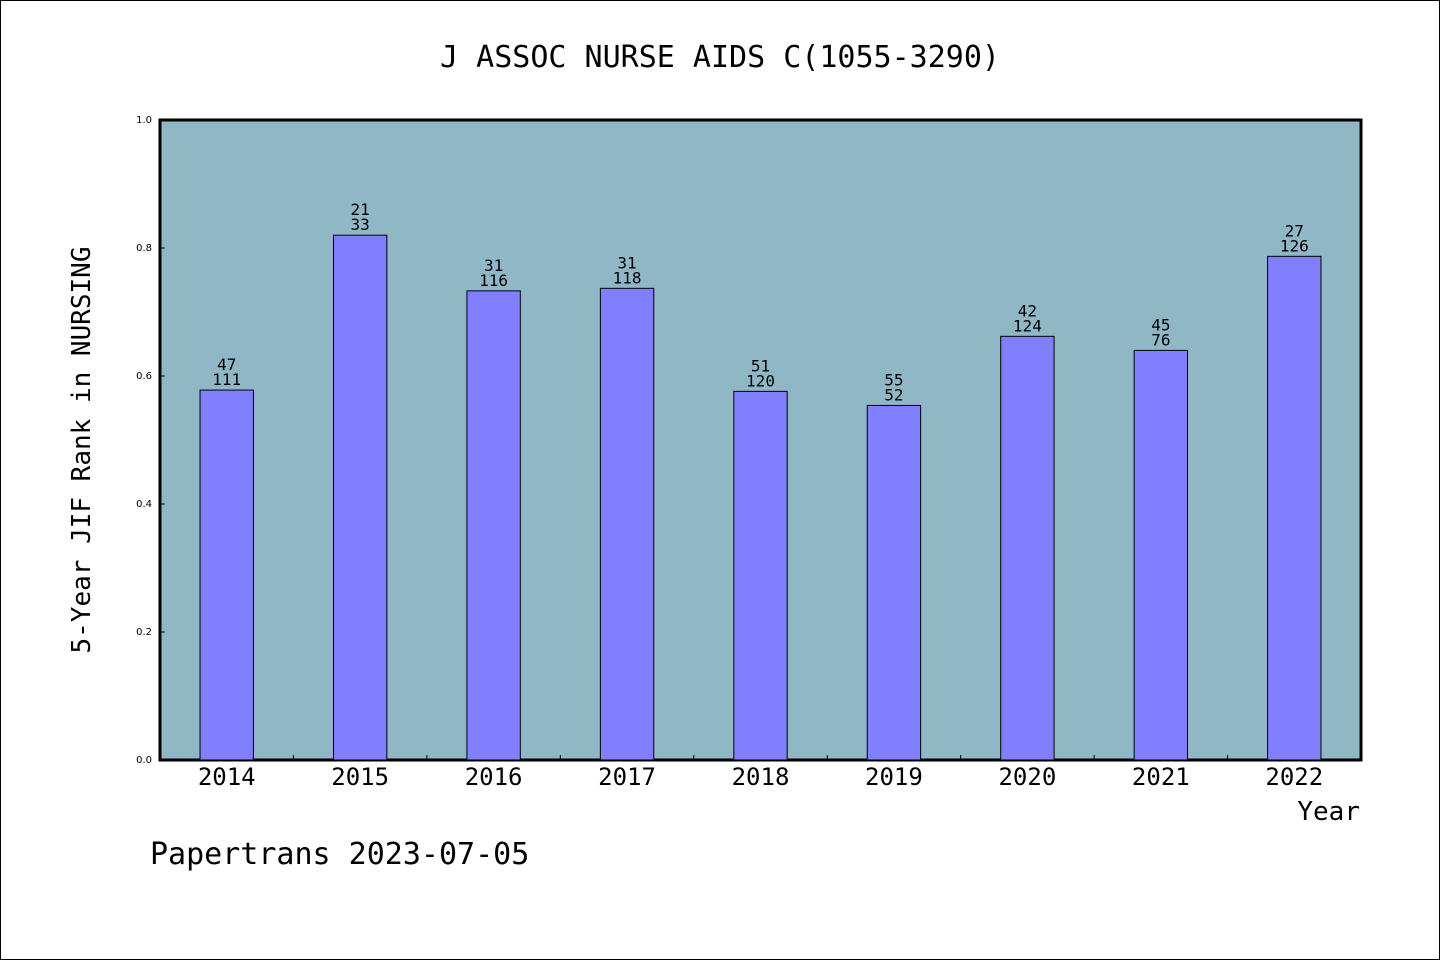  Describe the element at coordinates (1161, 777) in the screenshot. I see `x-tick-label-2021: 2021` at that location.